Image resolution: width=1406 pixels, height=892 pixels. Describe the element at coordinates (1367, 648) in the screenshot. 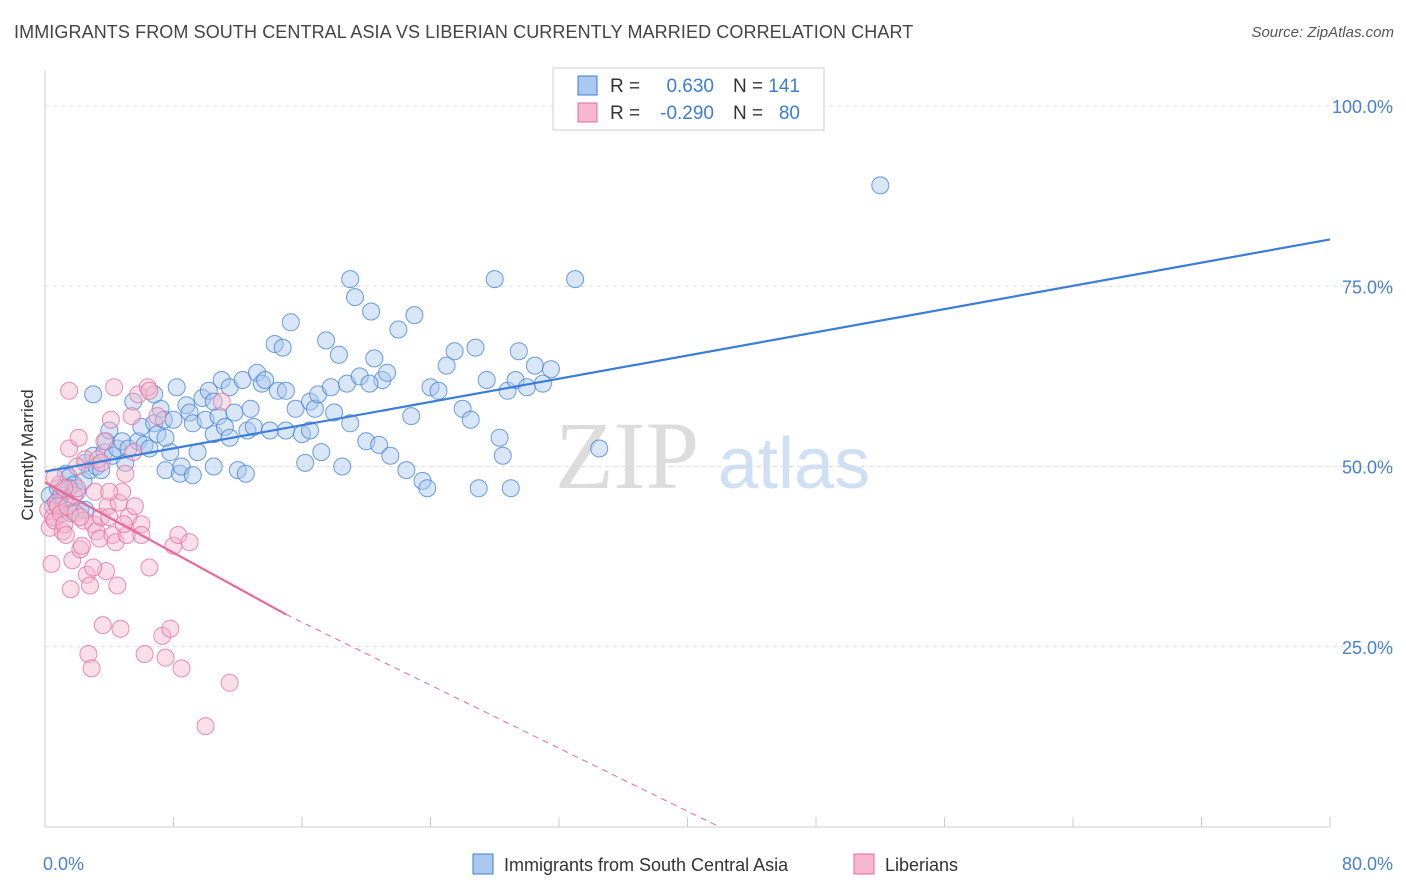

I see `y-tick-label: 25.0%` at that location.